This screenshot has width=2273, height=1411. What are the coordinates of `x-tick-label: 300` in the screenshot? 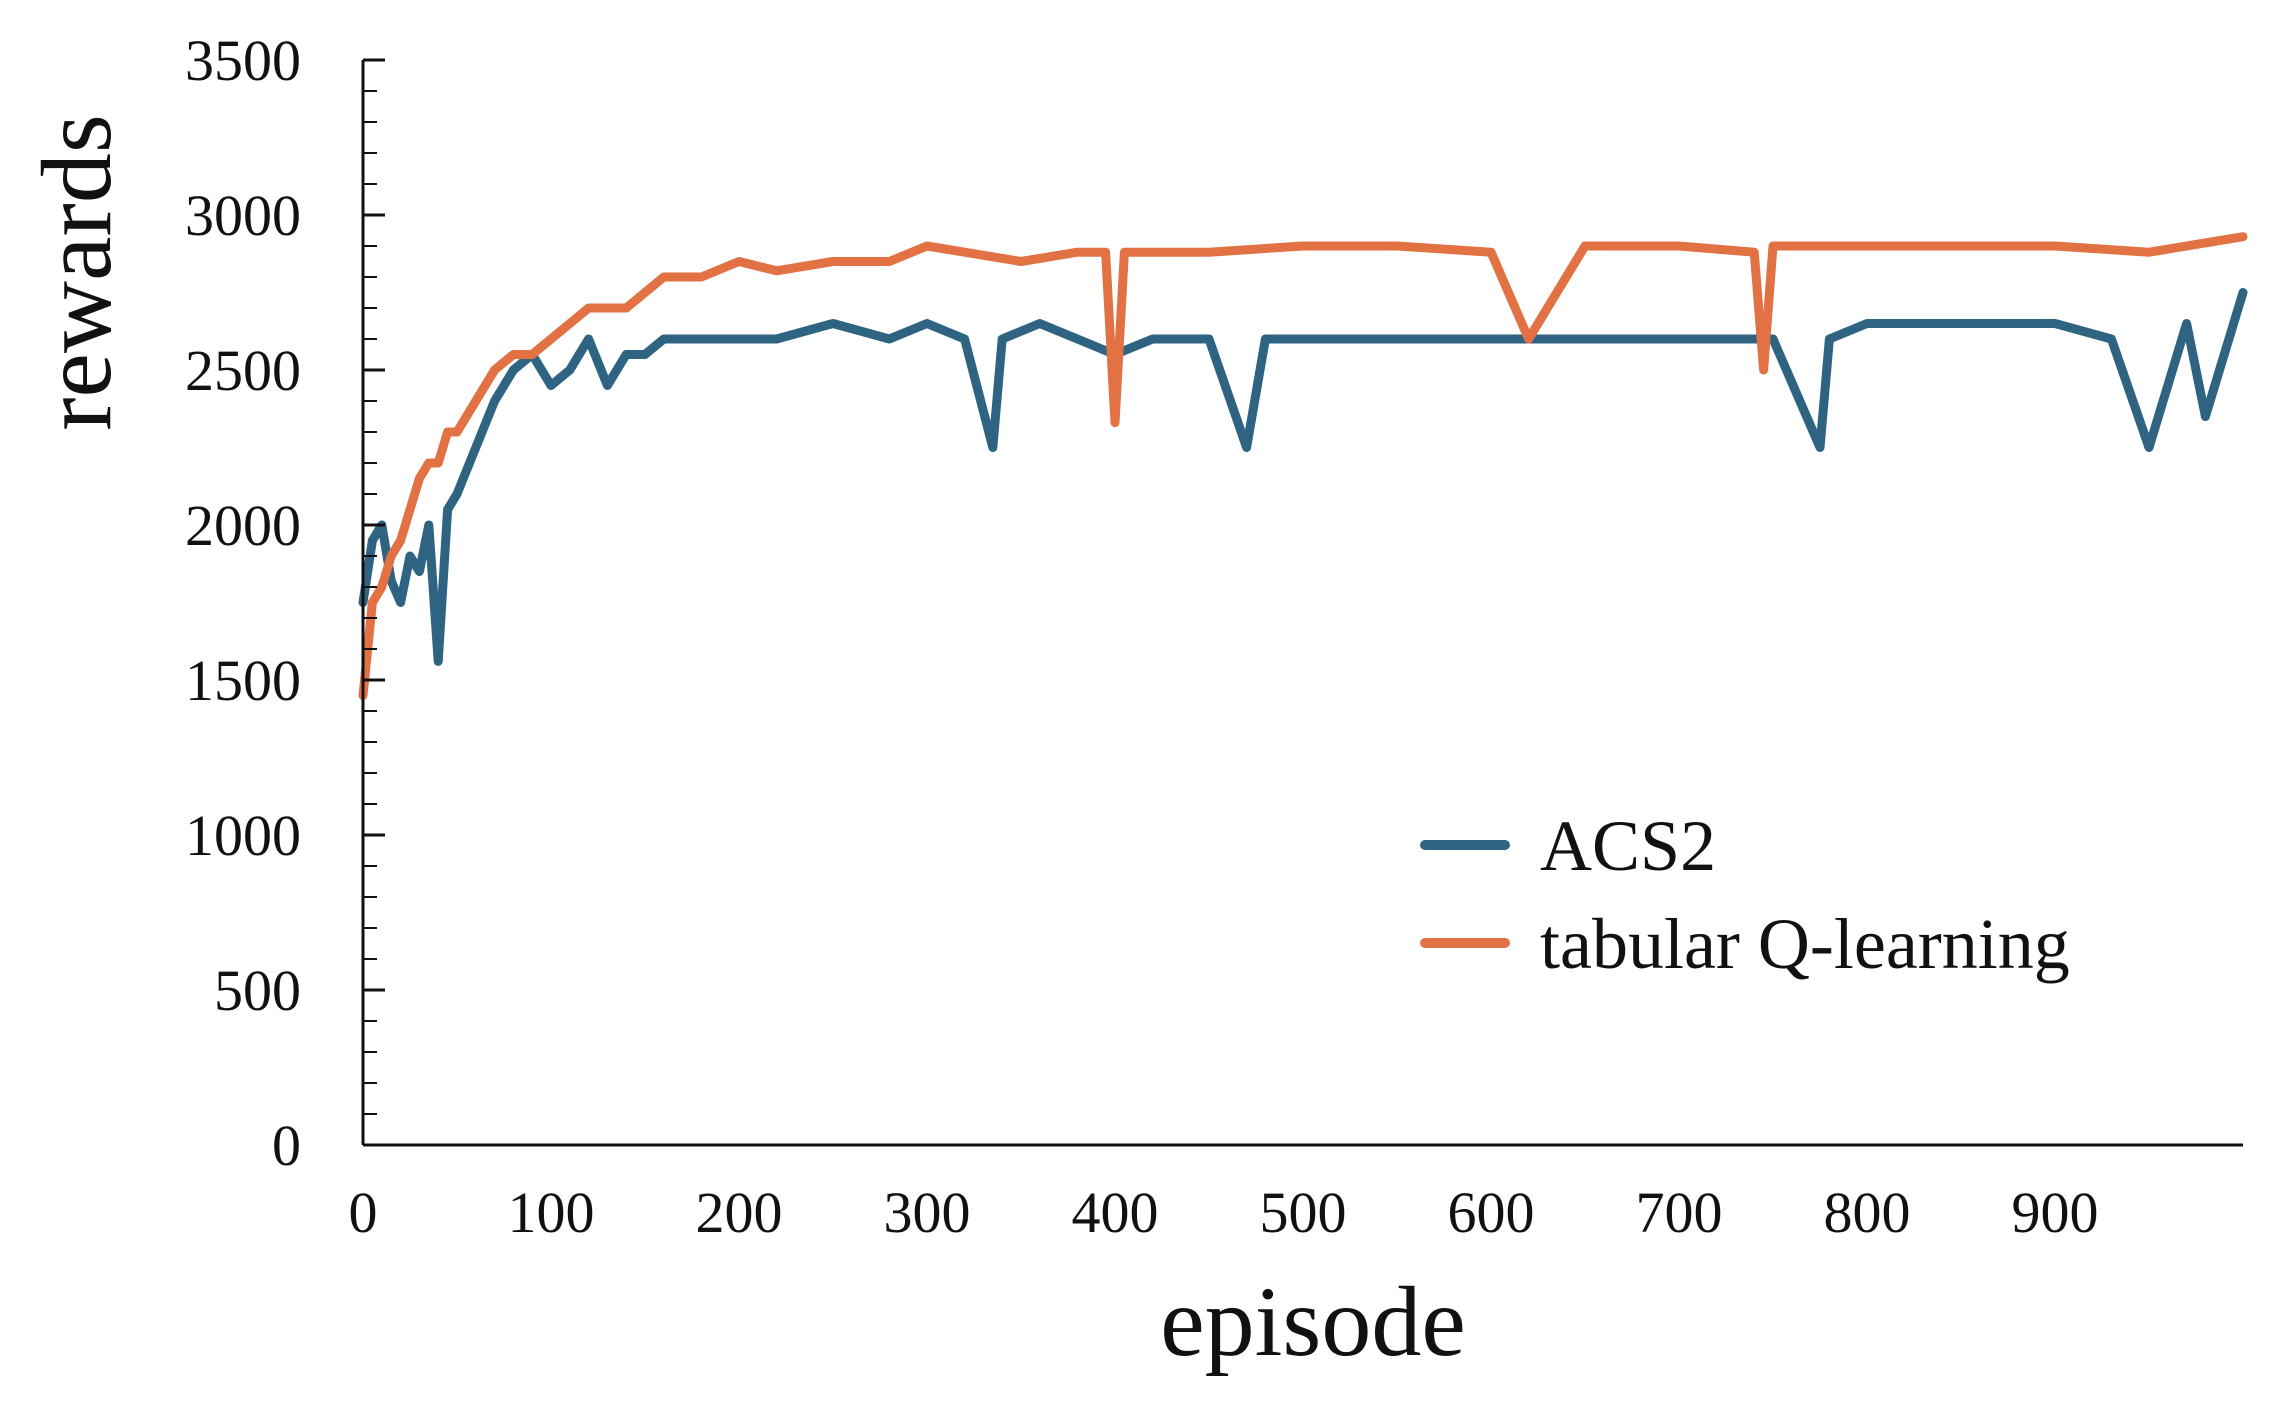 It's located at (927, 1212).